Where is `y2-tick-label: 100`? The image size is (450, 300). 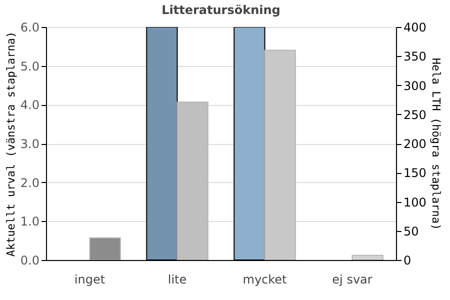 y2-tick-label: 100 is located at coordinates (415, 202).